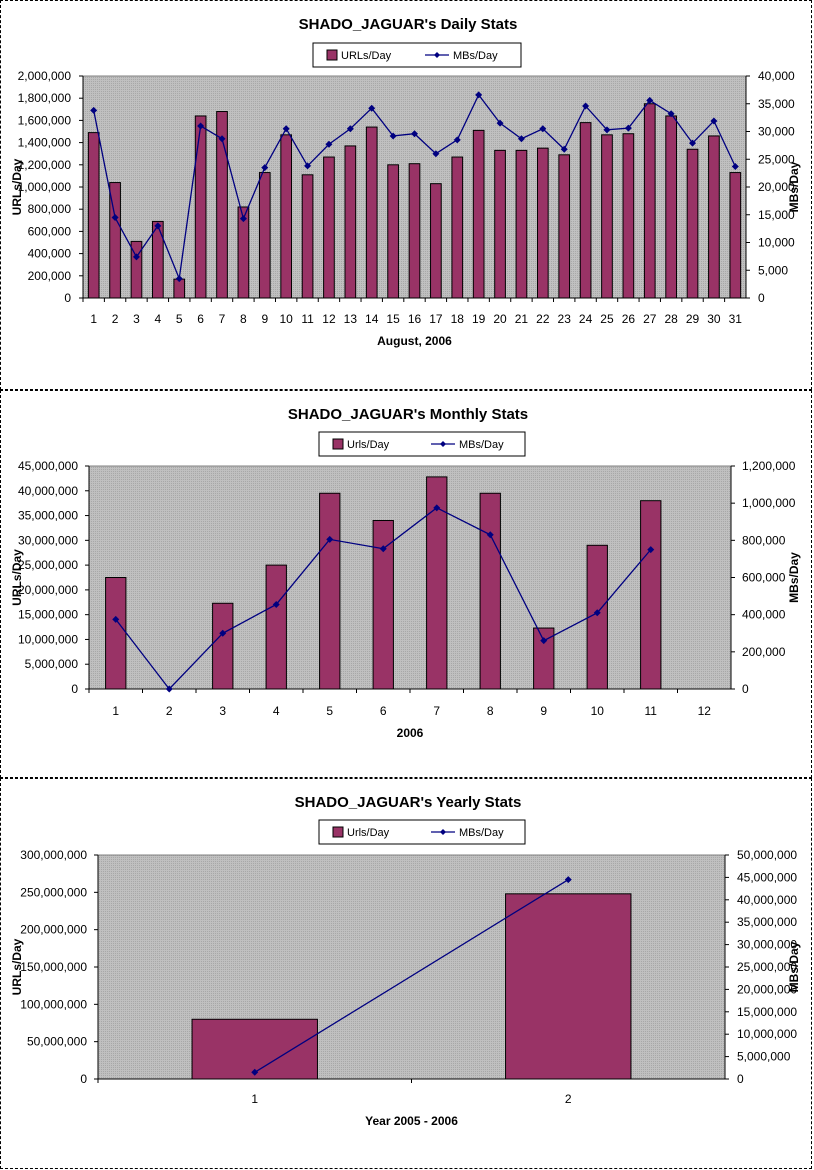 The height and width of the screenshot is (1170, 814). I want to click on y-tick-label: 200,000,000, so click(53, 930).